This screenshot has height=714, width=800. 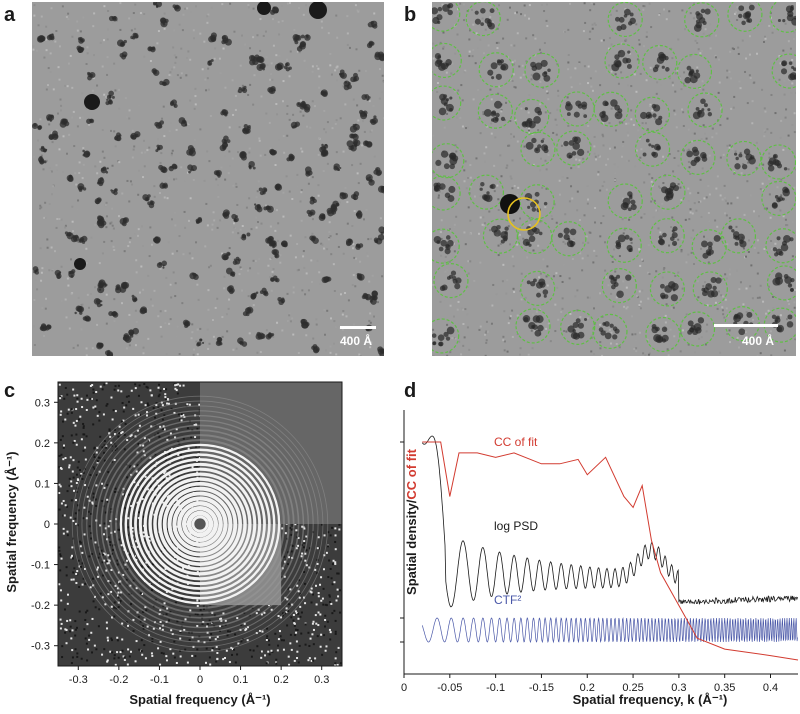 What do you see at coordinates (632, 688) in the screenshot?
I see `d-xtick-label: 0.25` at bounding box center [632, 688].